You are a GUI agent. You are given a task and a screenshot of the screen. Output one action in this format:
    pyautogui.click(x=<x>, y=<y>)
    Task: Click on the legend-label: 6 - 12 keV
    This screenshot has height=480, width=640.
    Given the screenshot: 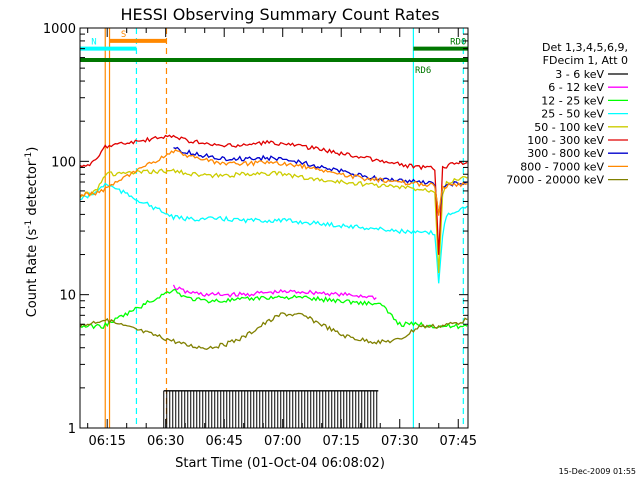 What is the action you would take?
    pyautogui.click(x=576, y=87)
    